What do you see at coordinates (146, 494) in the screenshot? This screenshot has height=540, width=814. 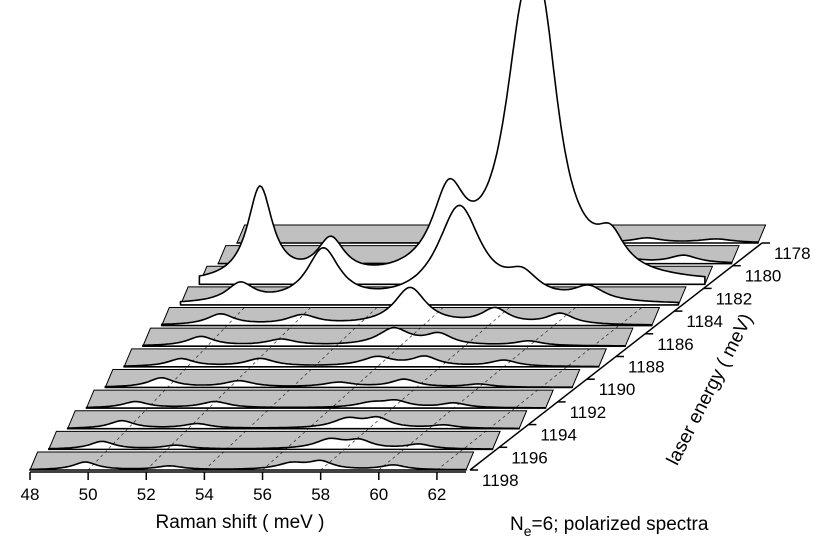 I see `x-tick-label-52: 52` at bounding box center [146, 494].